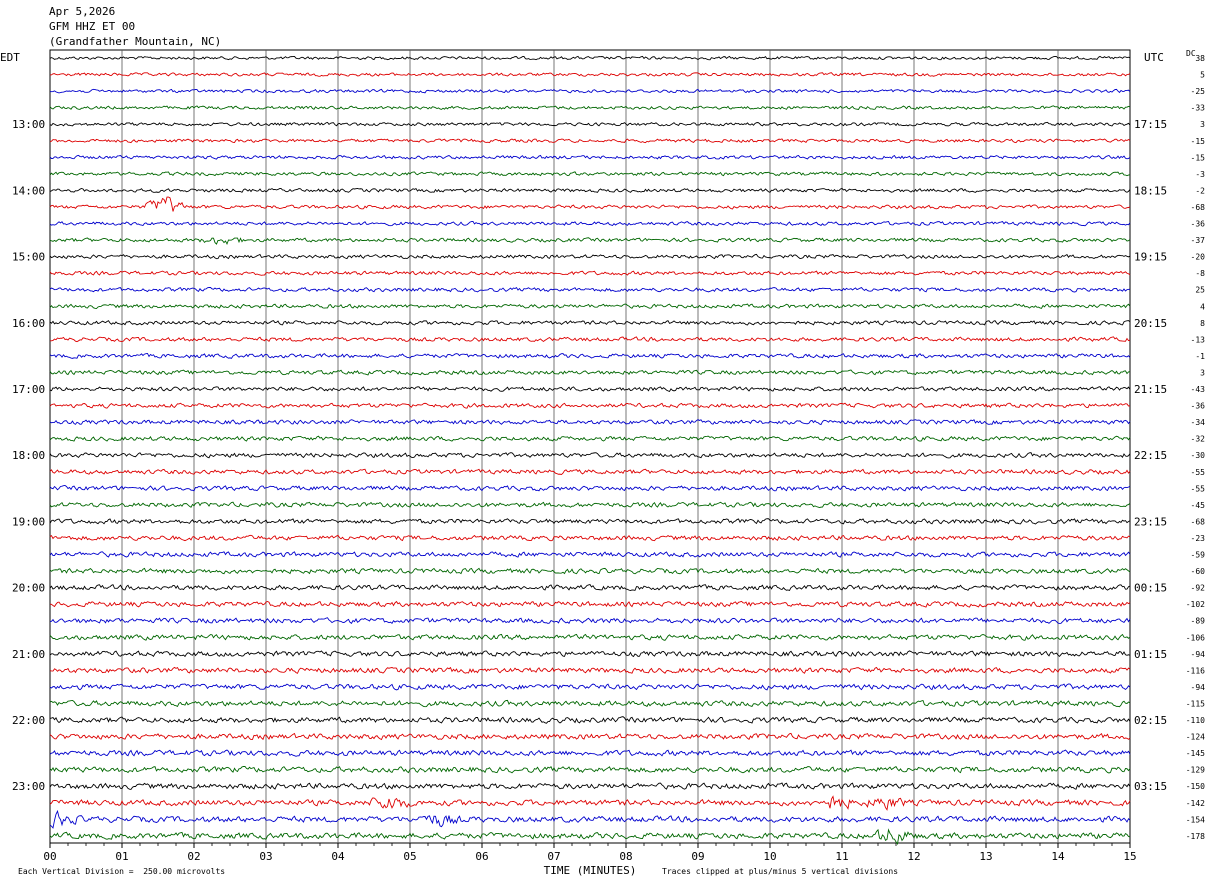 The width and height of the screenshot is (1210, 886). Describe the element at coordinates (1200, 58) in the screenshot. I see `dc-offset-label: 38` at that location.